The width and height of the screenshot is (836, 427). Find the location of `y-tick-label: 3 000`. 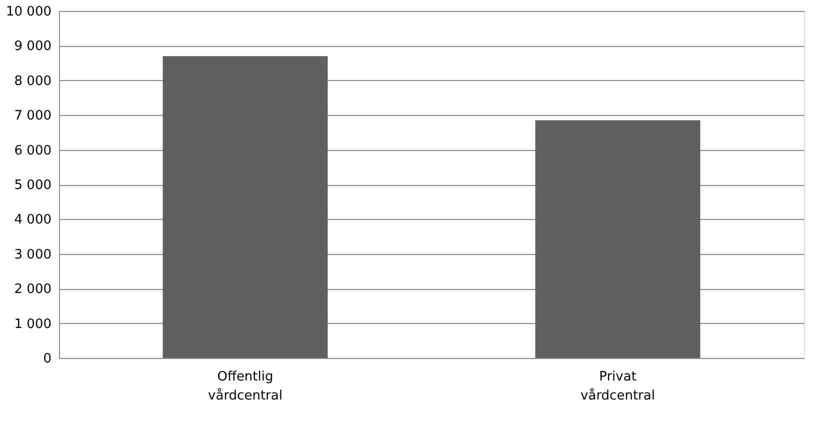

y-tick-label: 3 000 is located at coordinates (33, 254).